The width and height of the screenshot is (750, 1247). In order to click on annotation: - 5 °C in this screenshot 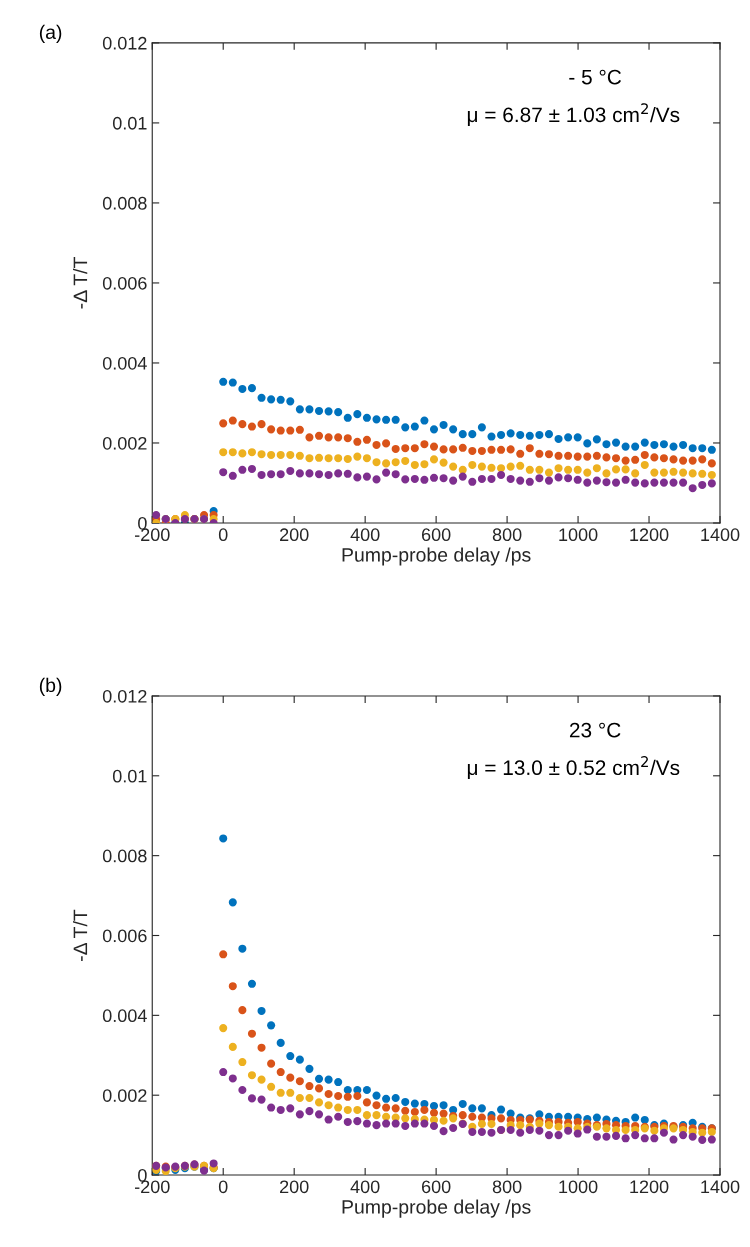, I will do `click(595, 77)`.